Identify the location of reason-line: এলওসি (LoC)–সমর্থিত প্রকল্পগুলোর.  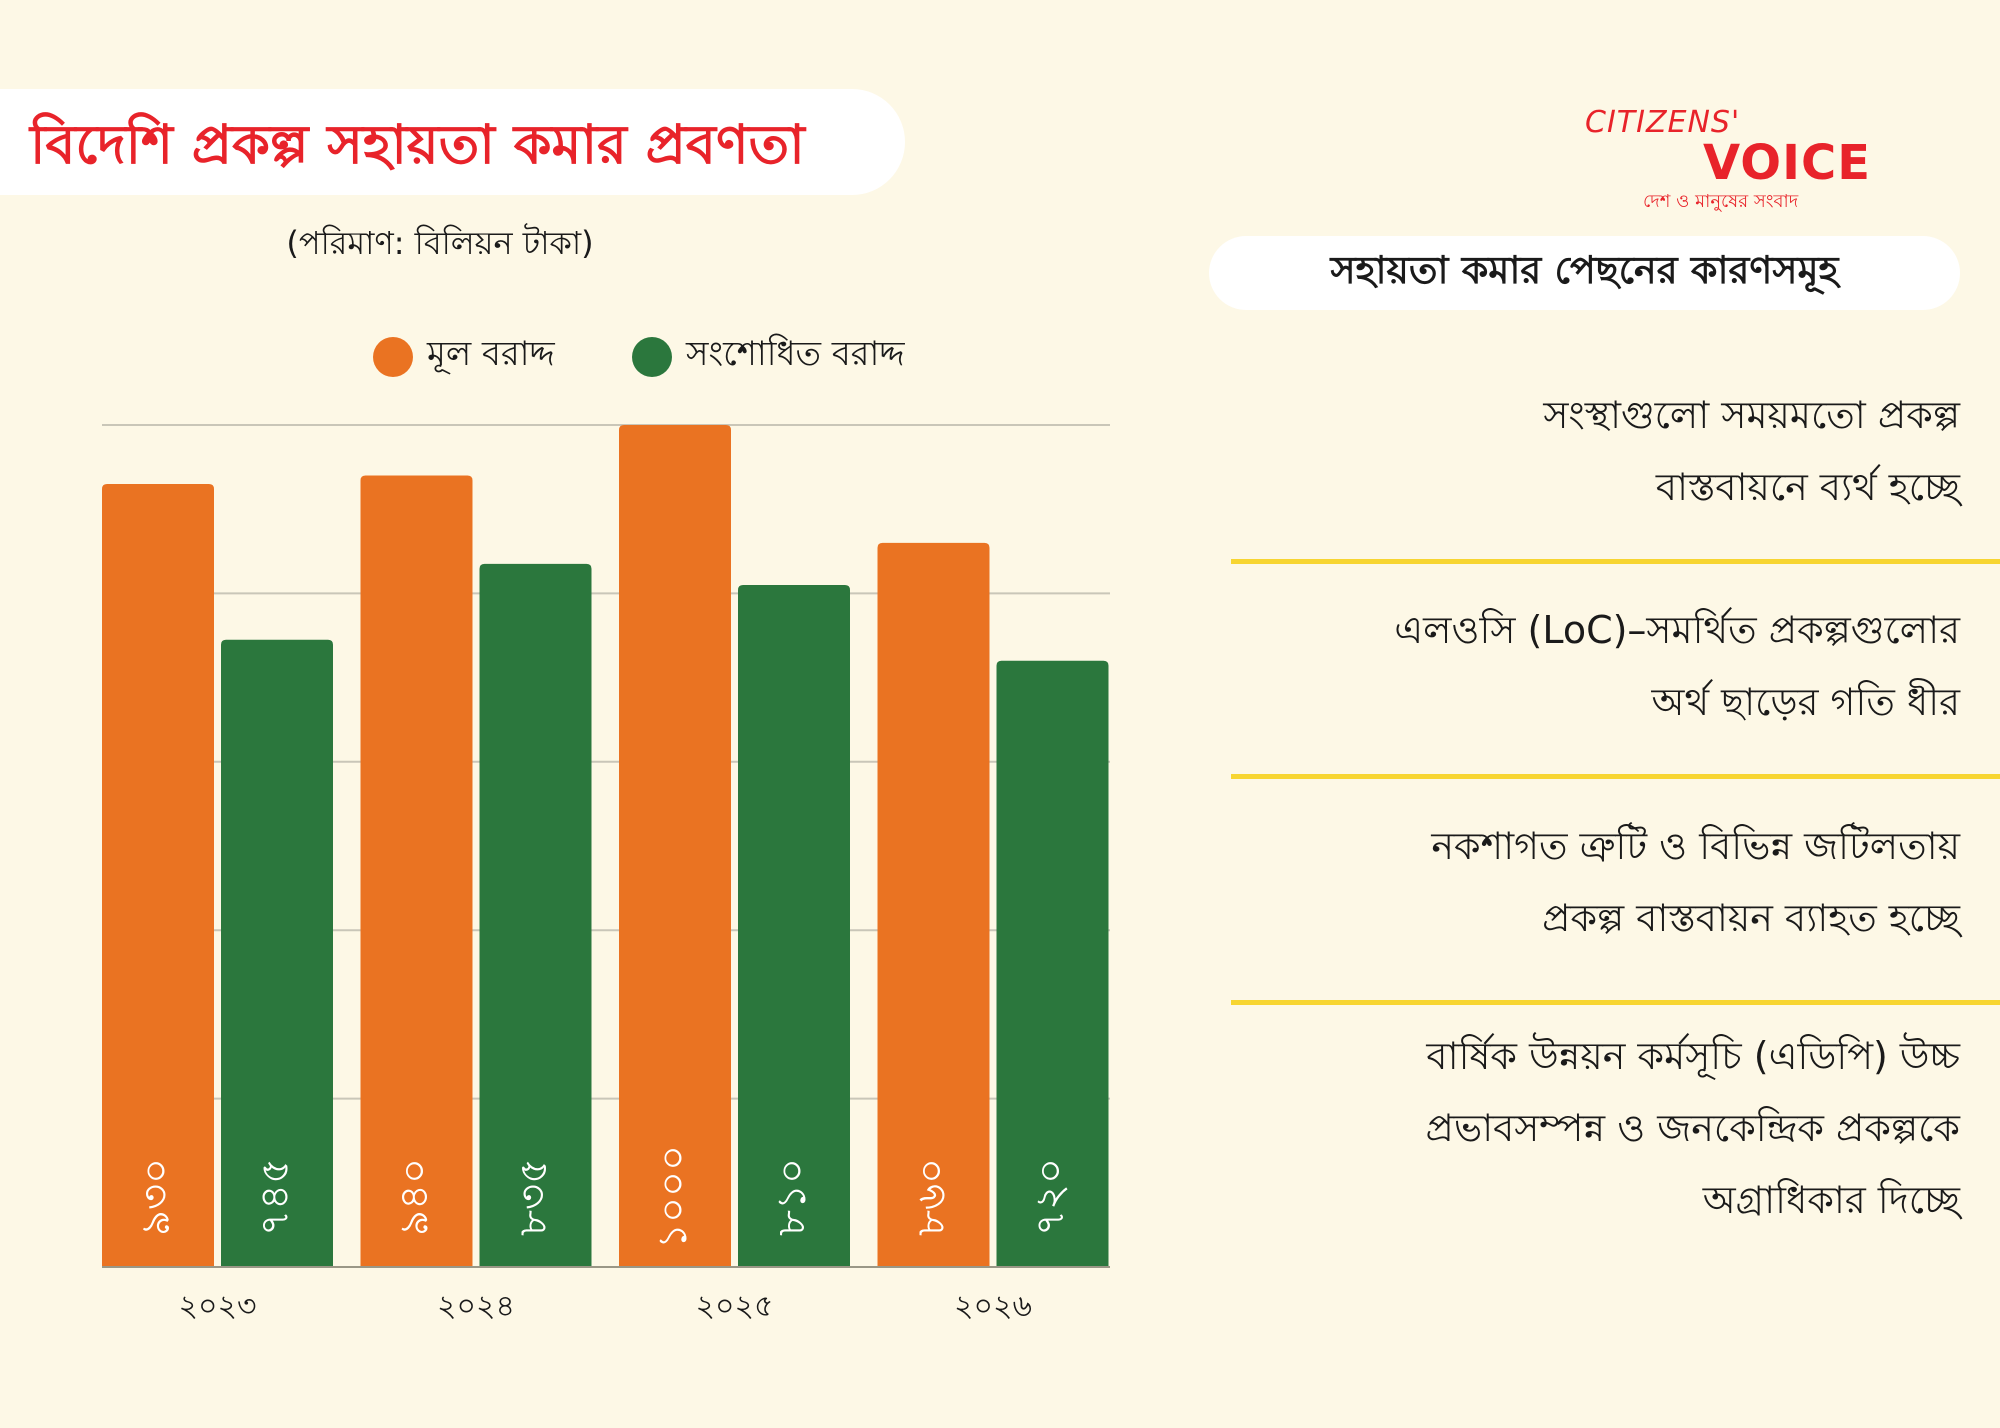
(1677, 630).